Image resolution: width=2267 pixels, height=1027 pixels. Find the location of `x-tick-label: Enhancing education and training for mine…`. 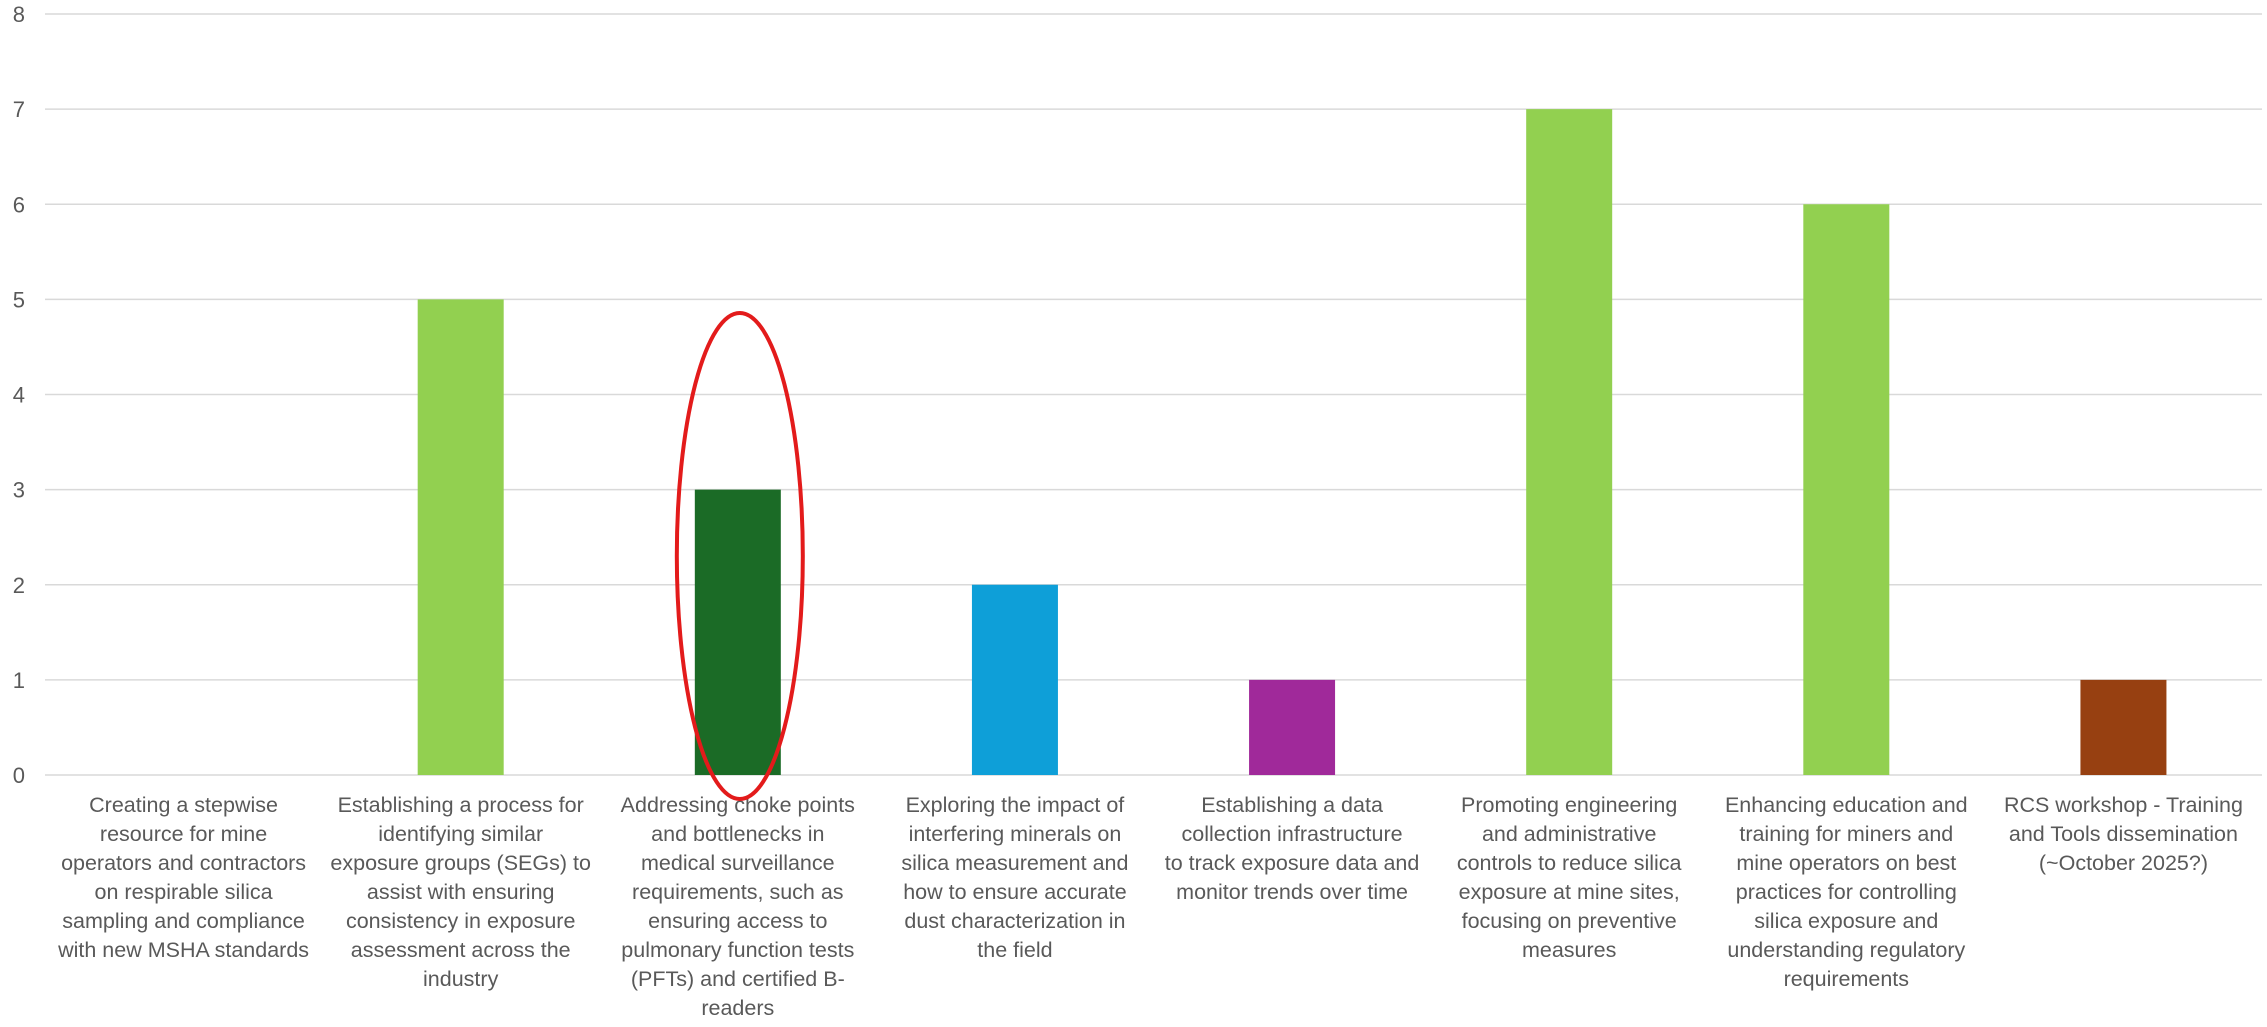

x-tick-label: Enhancing education and training for mine… is located at coordinates (1846, 892).